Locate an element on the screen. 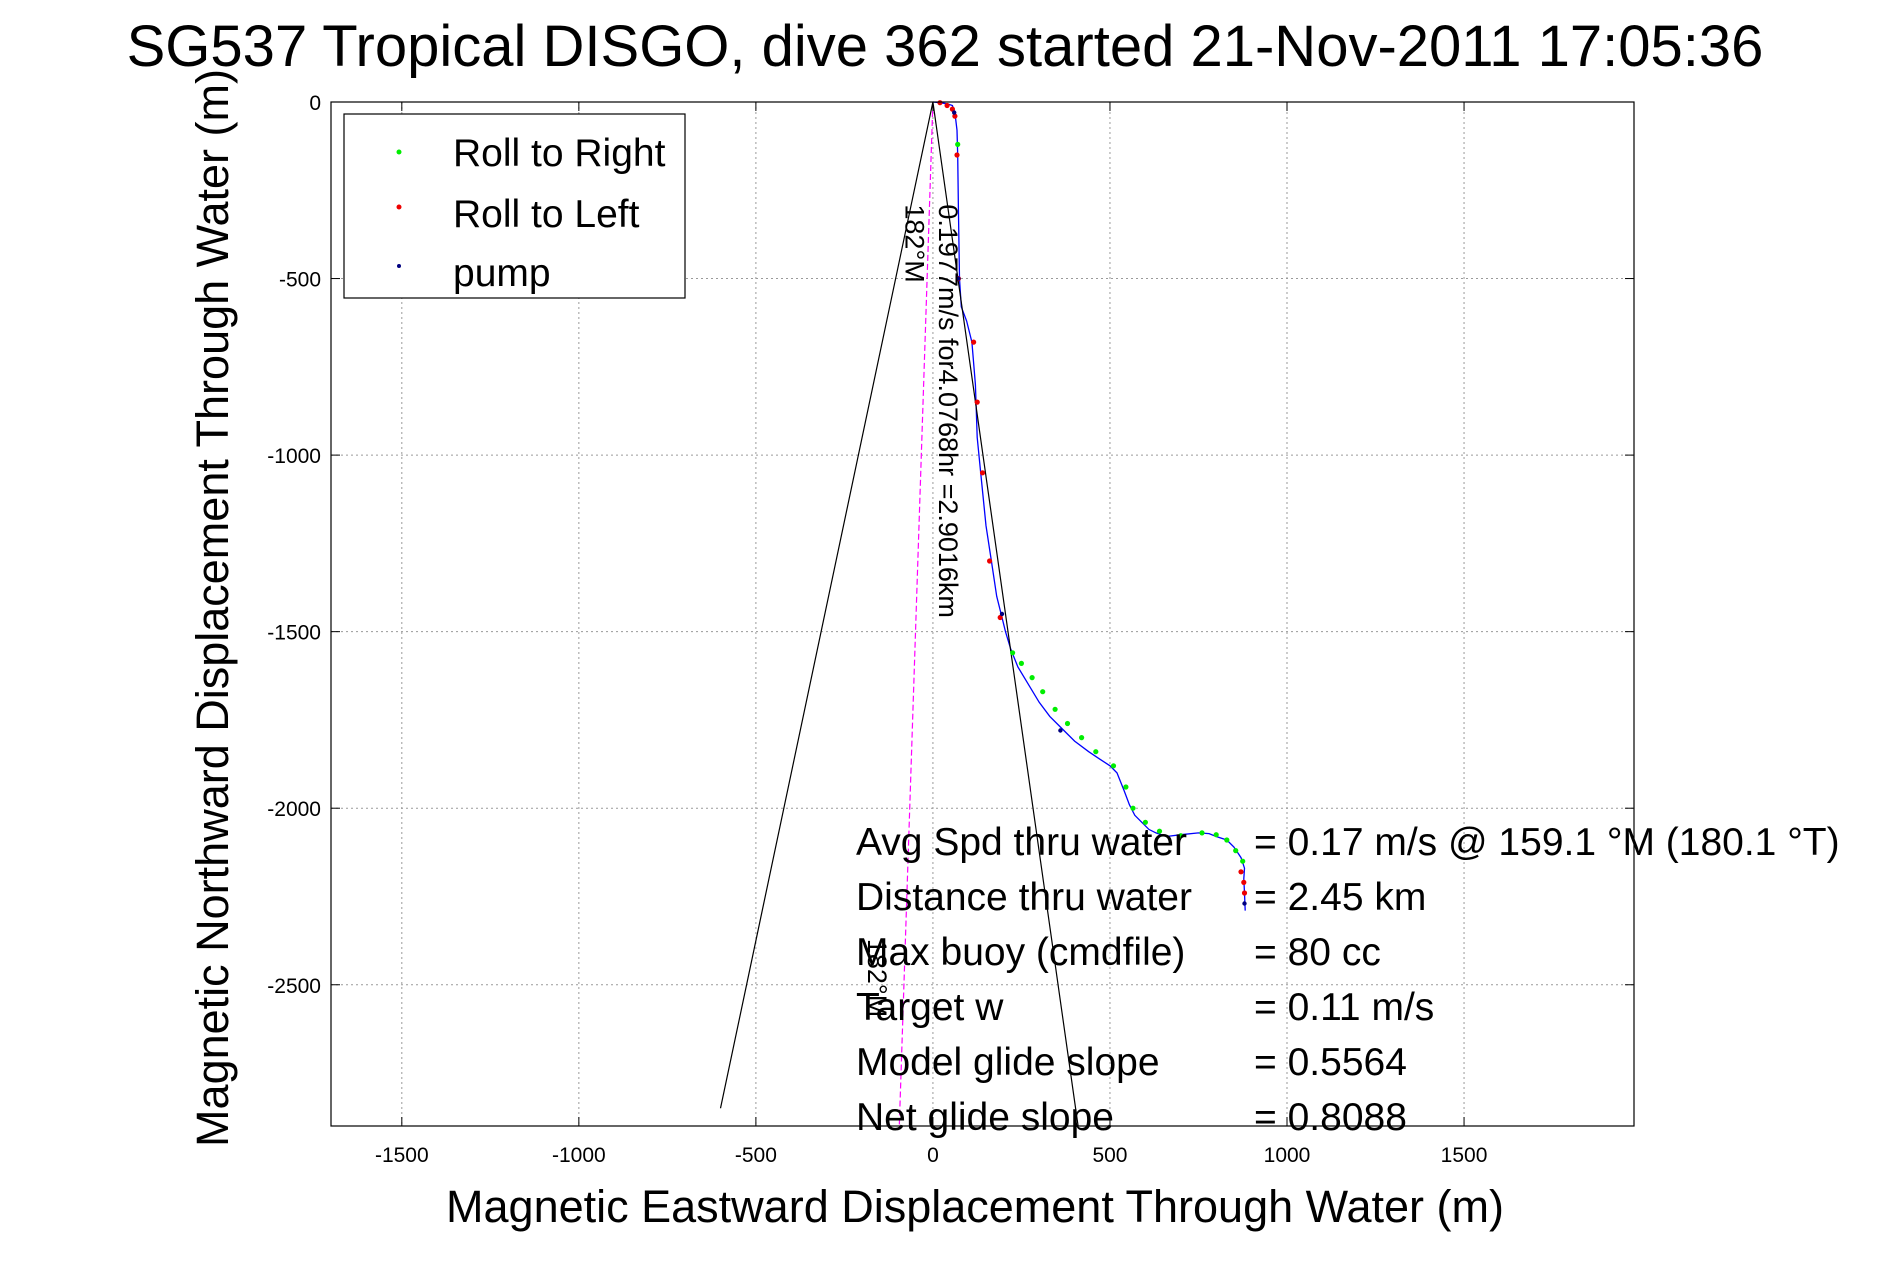  y-tick-label: -1500 is located at coordinates (294, 633).